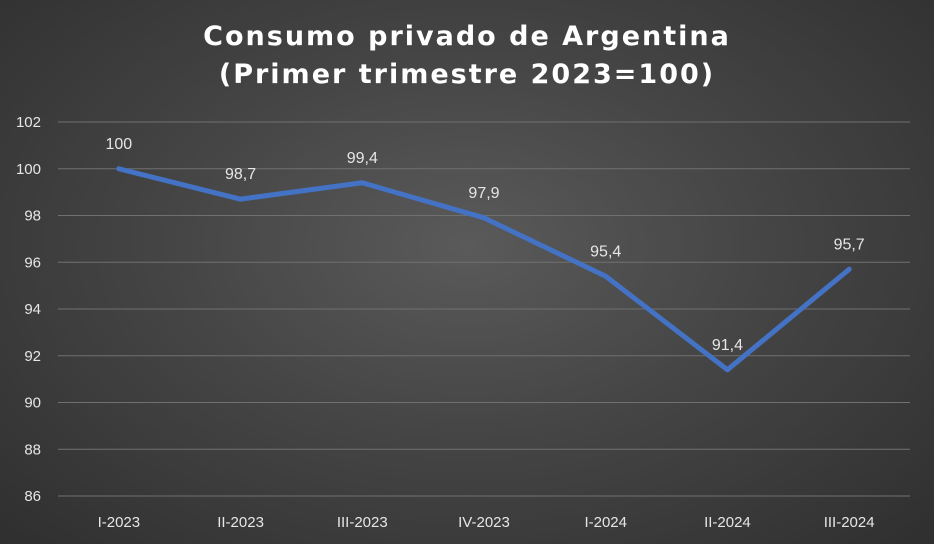  I want to click on data-label: 100, so click(119, 144).